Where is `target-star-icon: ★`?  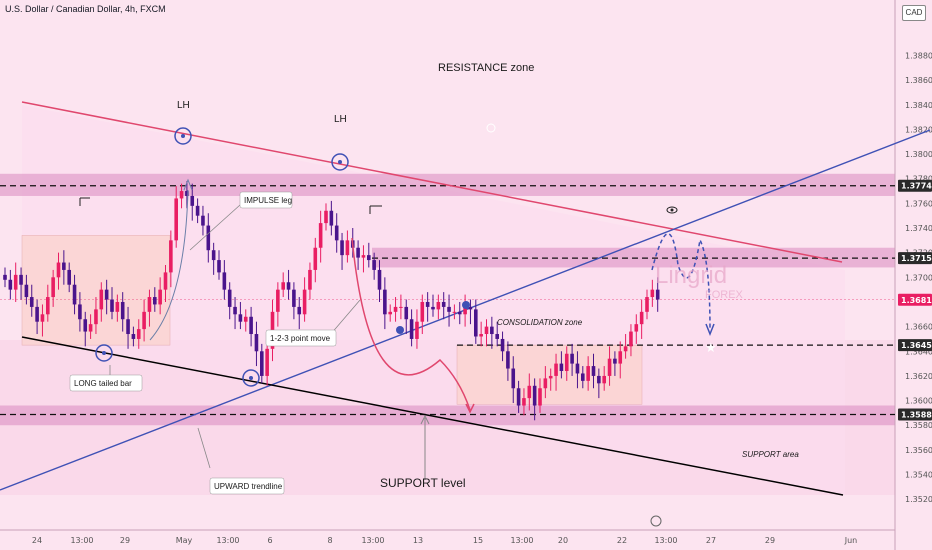 target-star-icon: ★ is located at coordinates (711, 347).